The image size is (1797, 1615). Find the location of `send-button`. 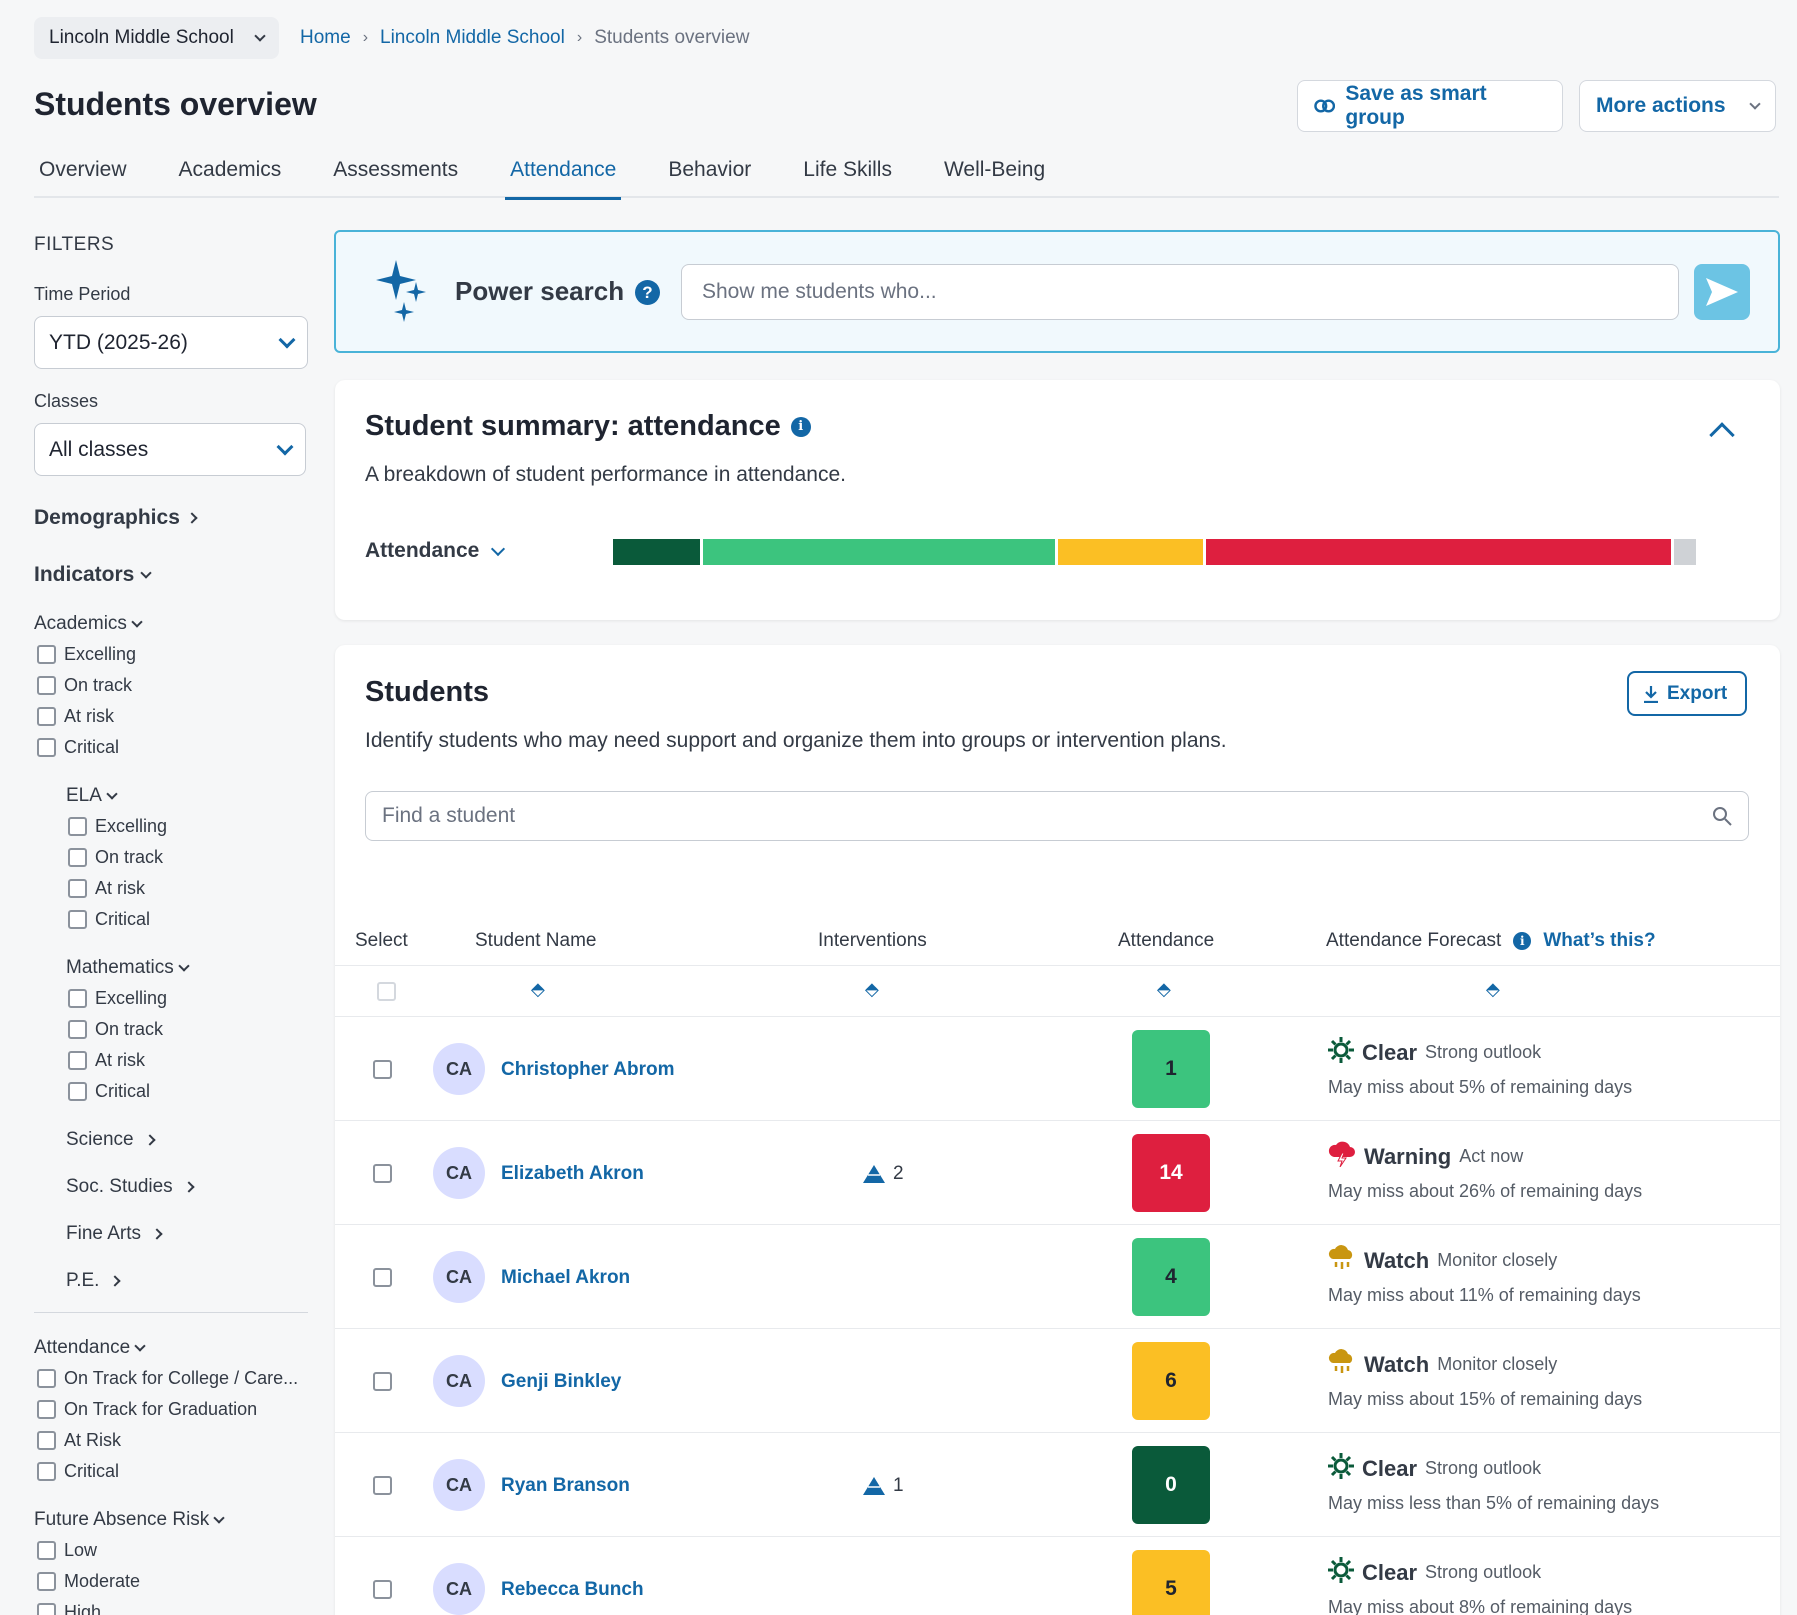

send-button is located at coordinates (1722, 292).